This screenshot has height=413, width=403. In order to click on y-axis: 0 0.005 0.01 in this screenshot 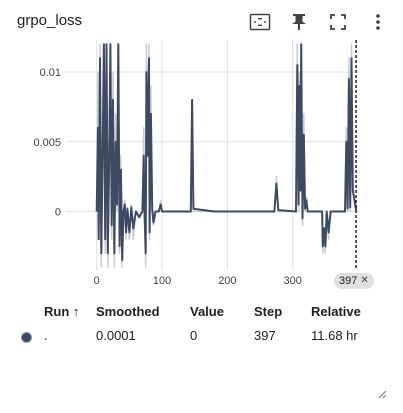, I will do `click(47, 142)`.